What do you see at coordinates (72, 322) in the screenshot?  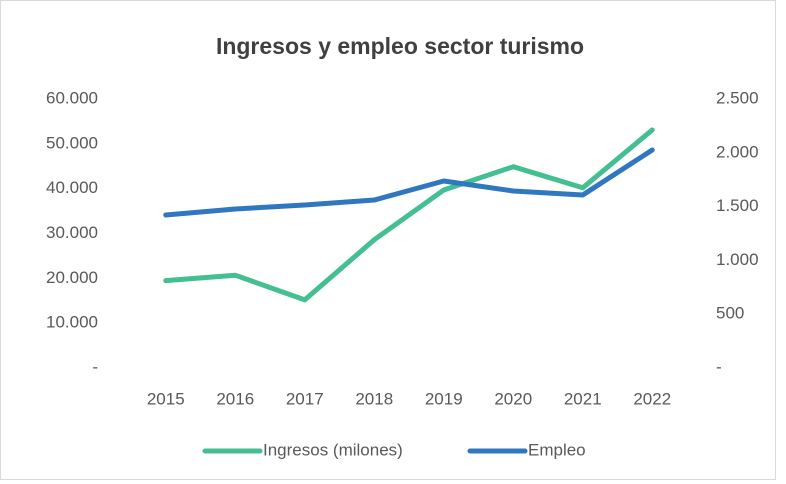 I see `y-tick-label: 10.000` at bounding box center [72, 322].